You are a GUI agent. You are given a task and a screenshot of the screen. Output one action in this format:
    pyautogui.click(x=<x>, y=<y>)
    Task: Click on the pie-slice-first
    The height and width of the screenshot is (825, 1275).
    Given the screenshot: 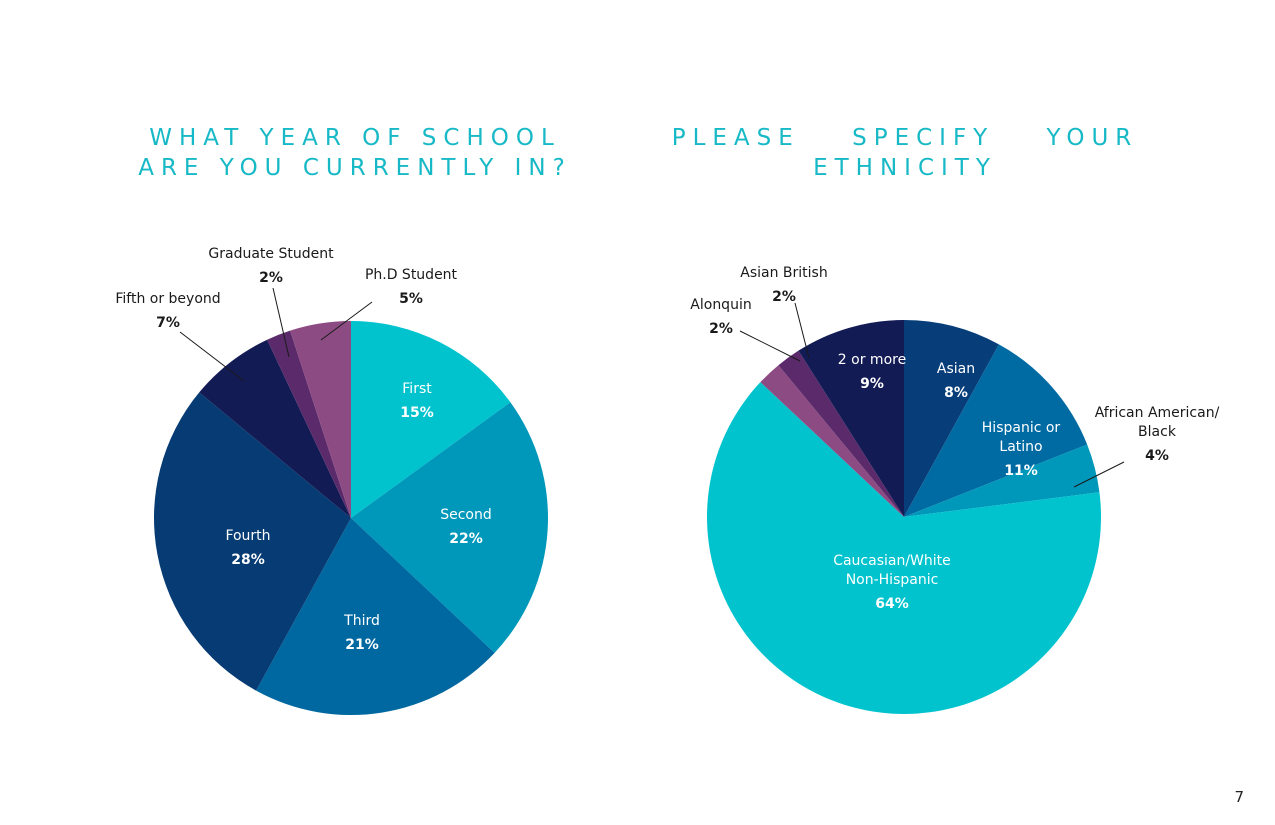 What is the action you would take?
    pyautogui.click(x=431, y=419)
    